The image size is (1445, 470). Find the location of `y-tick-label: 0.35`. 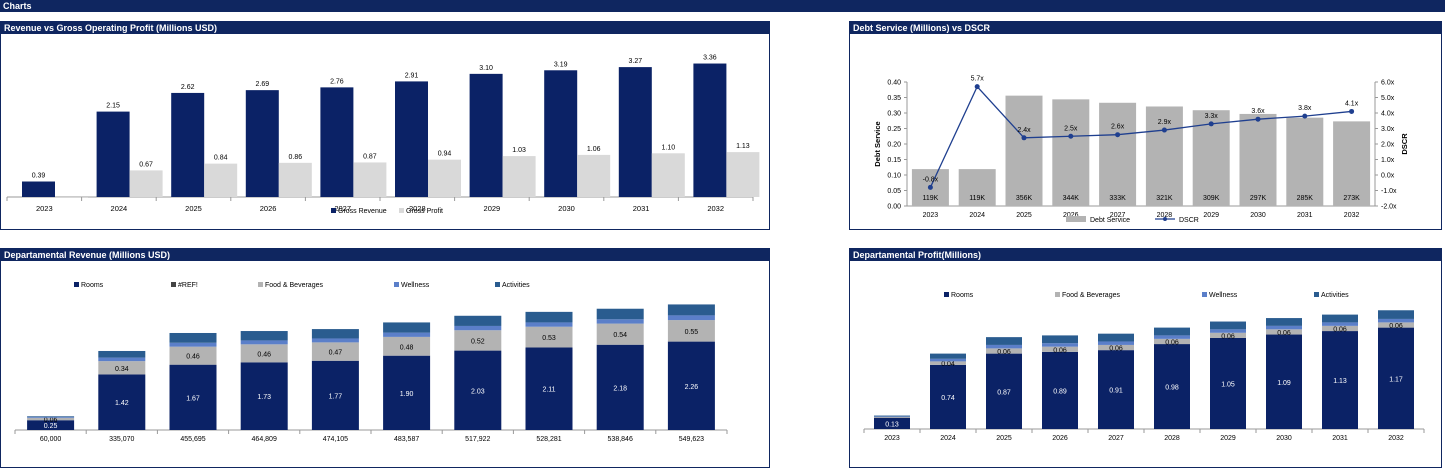

y-tick-label: 0.35 is located at coordinates (894, 98).